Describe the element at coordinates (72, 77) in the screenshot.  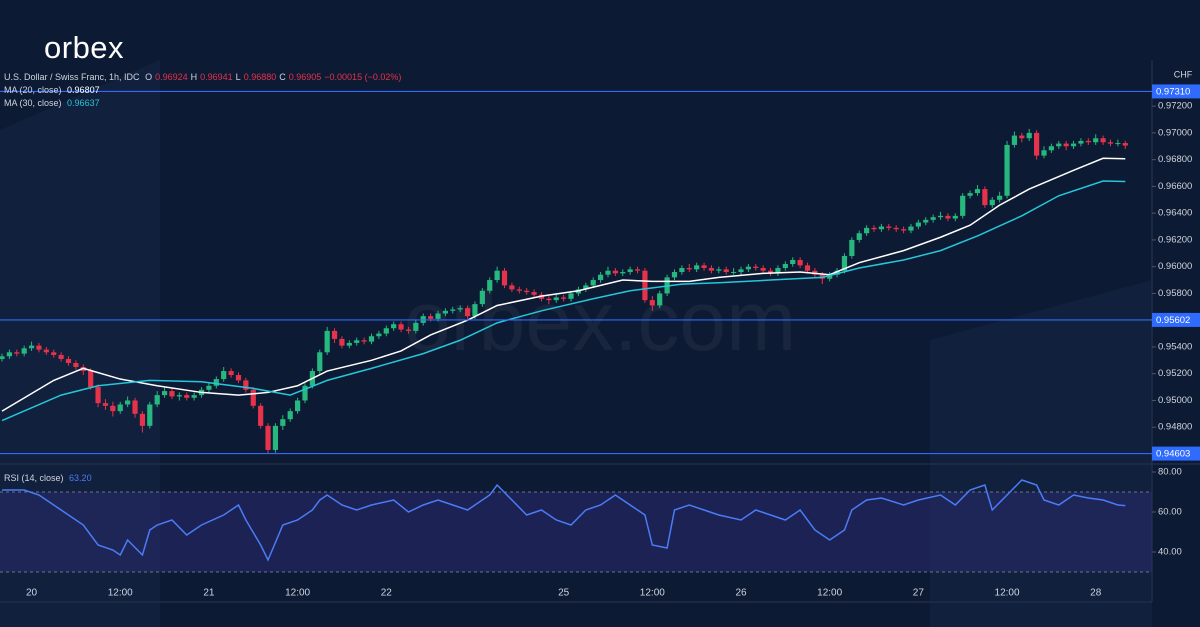
I see `symbol: U.S. Dollar / Swiss Franc, 1h, IDC` at that location.